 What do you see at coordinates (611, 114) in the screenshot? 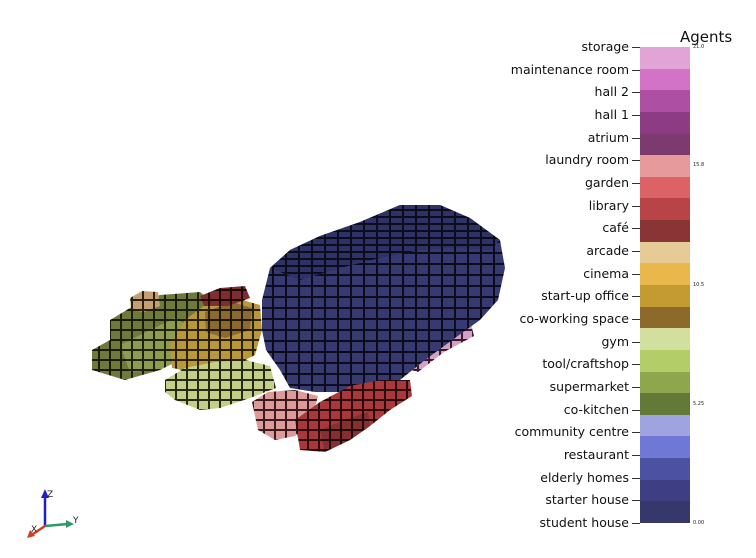
I see `legend-label: hall 1` at bounding box center [611, 114].